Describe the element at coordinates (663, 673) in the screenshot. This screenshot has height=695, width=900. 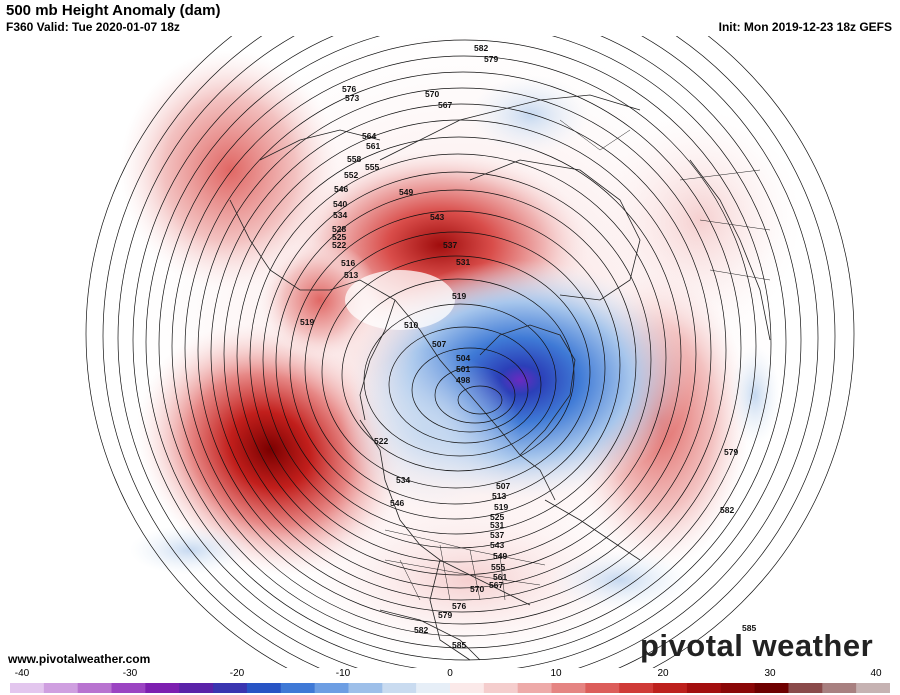
I see `colorbar-tick-label: 20` at that location.